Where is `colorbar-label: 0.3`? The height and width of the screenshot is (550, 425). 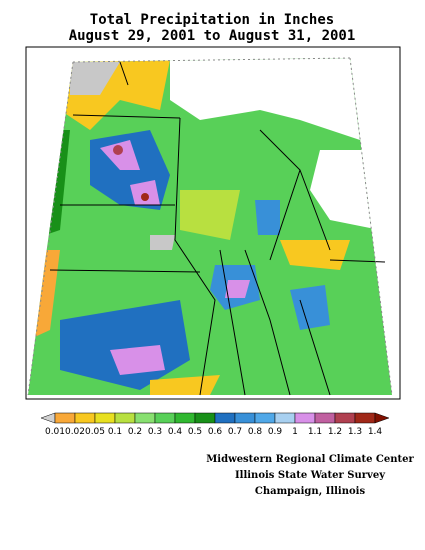
colorbar-label: 0.3 is located at coordinates (155, 432).